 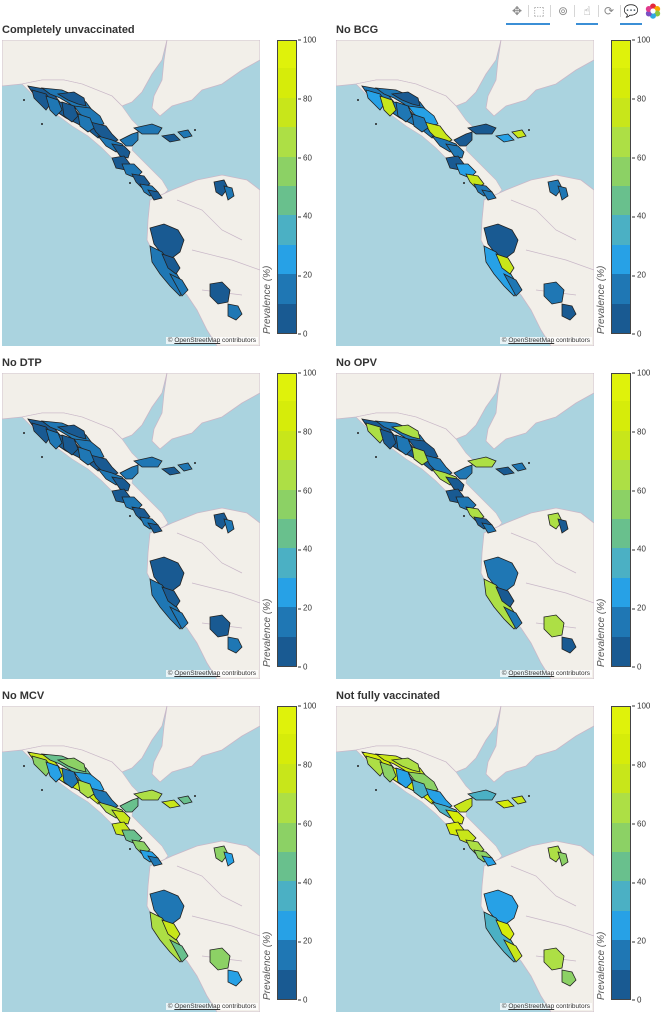 I want to click on tap-tool: ☝, so click(x=587, y=13).